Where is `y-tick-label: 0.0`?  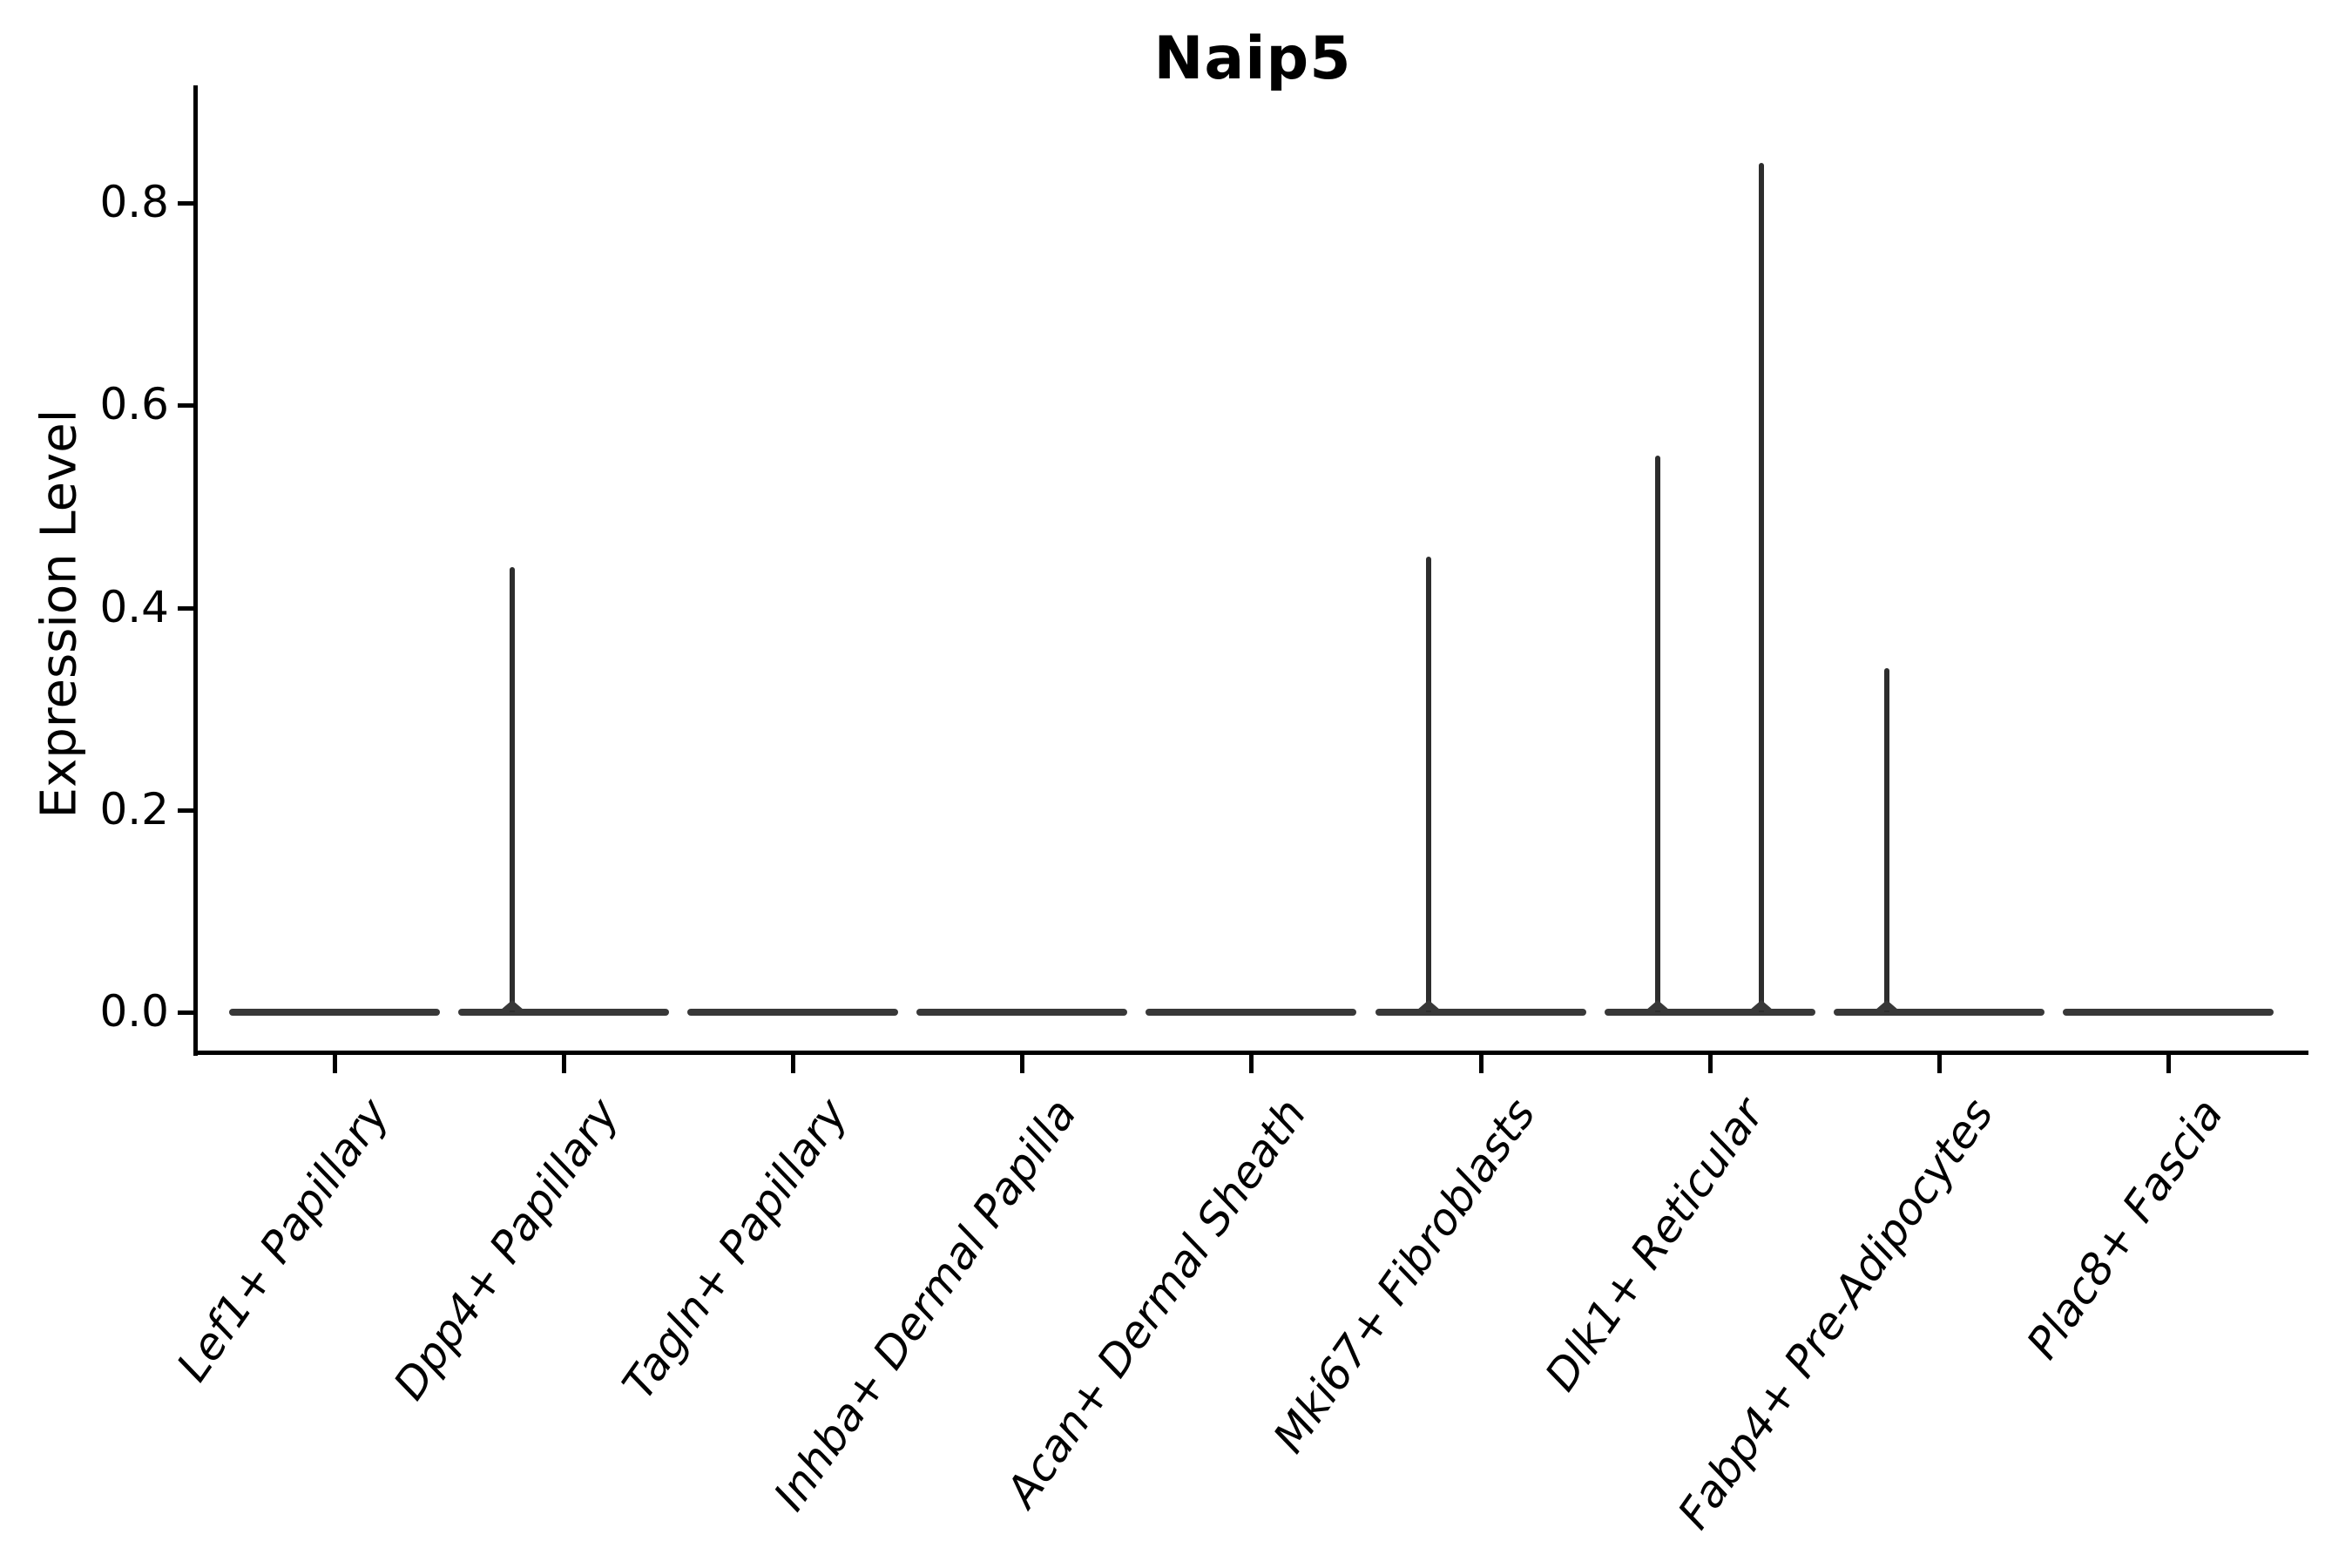
y-tick-label: 0.0 is located at coordinates (134, 1012).